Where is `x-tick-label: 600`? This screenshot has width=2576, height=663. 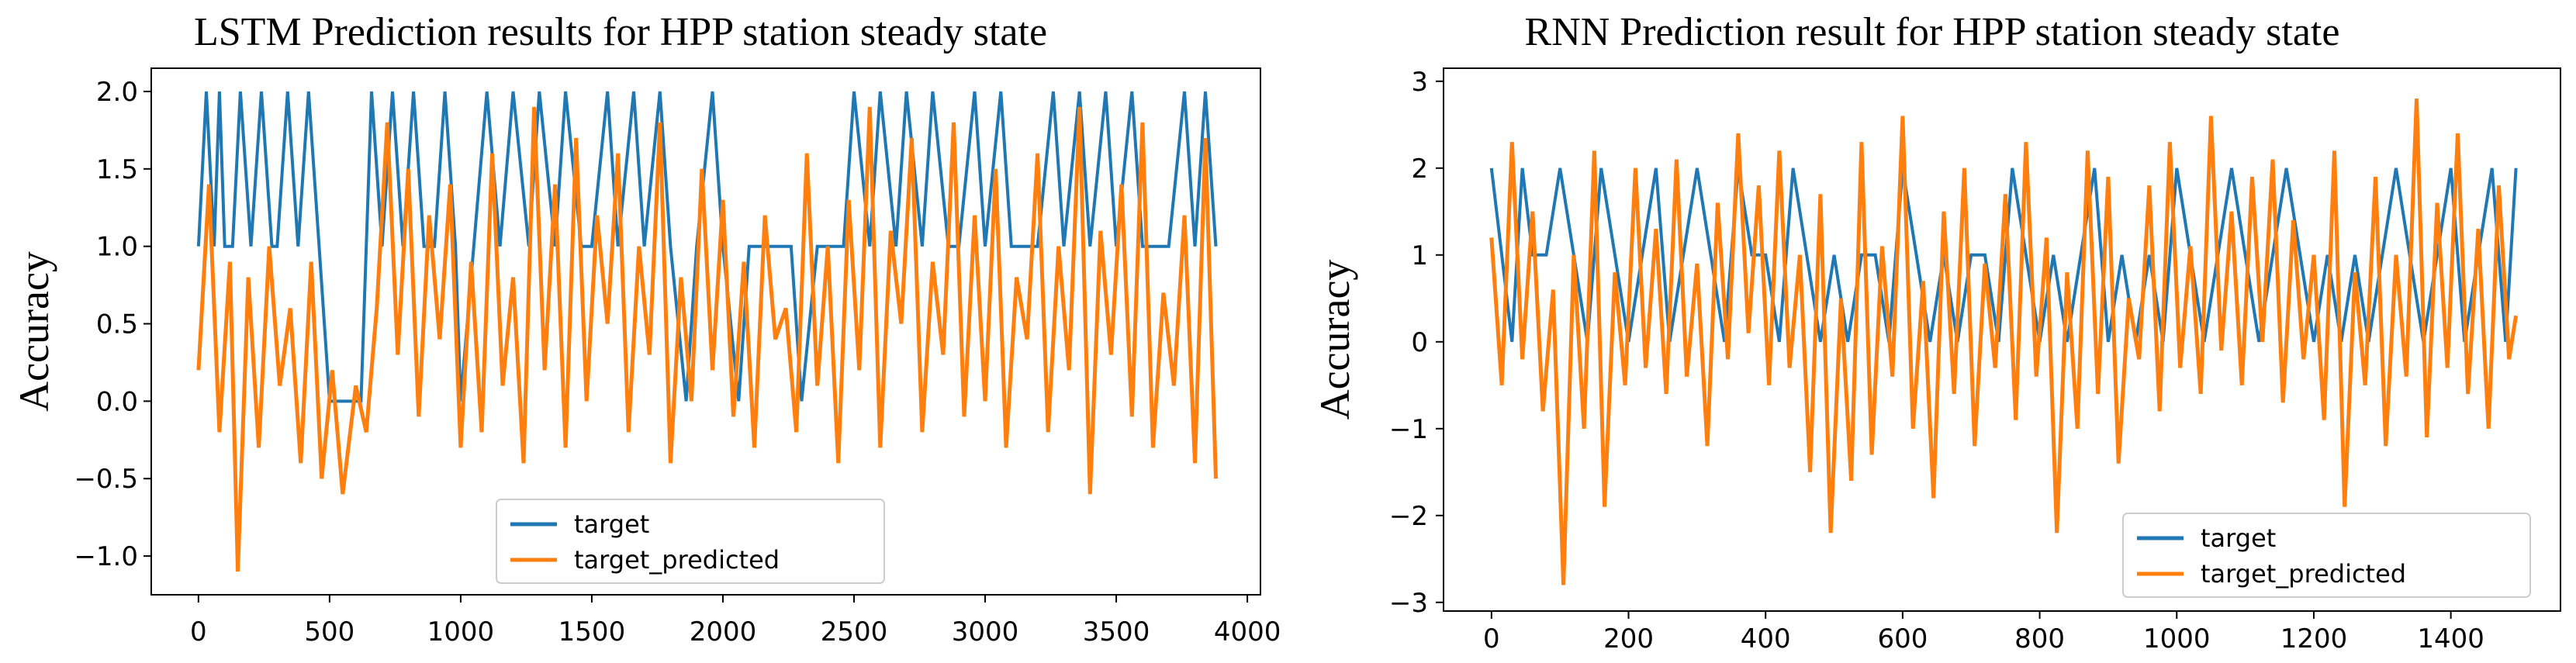
x-tick-label: 600 is located at coordinates (1902, 638).